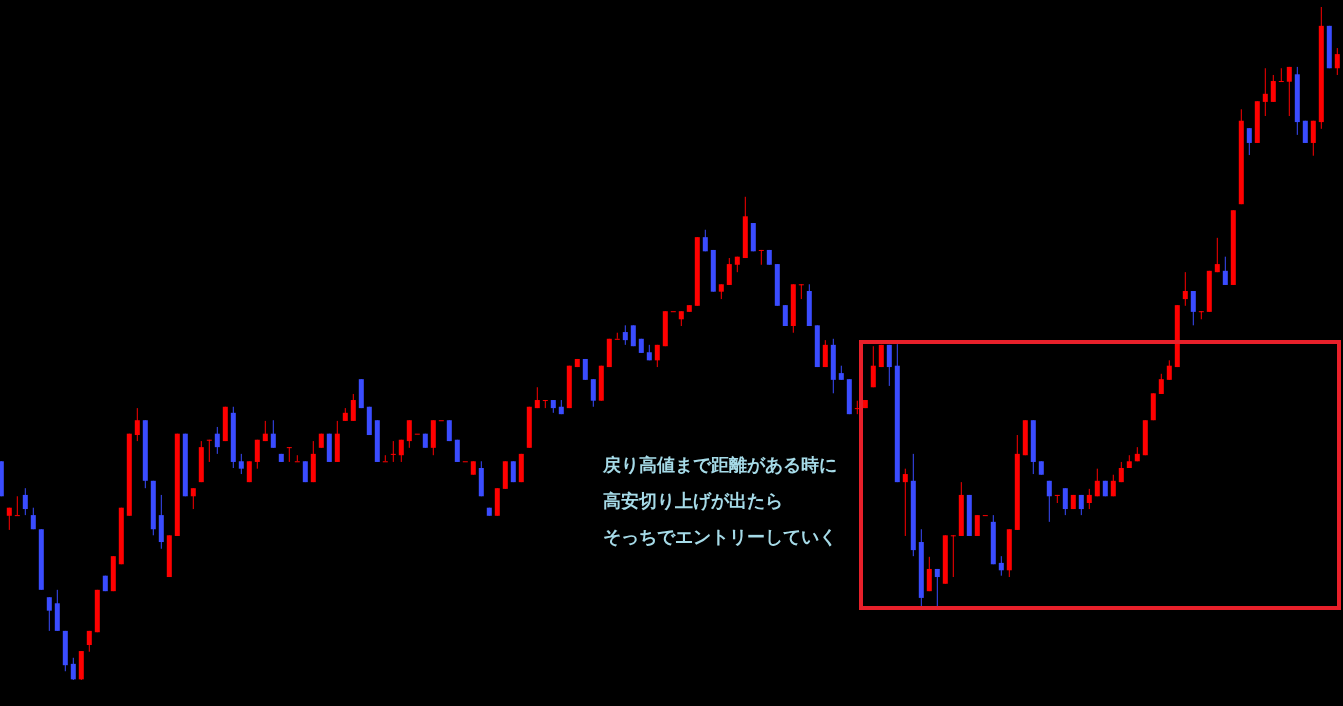  Describe the element at coordinates (720, 536) in the screenshot. I see `annotation: そっちでエントリーしていく` at that location.